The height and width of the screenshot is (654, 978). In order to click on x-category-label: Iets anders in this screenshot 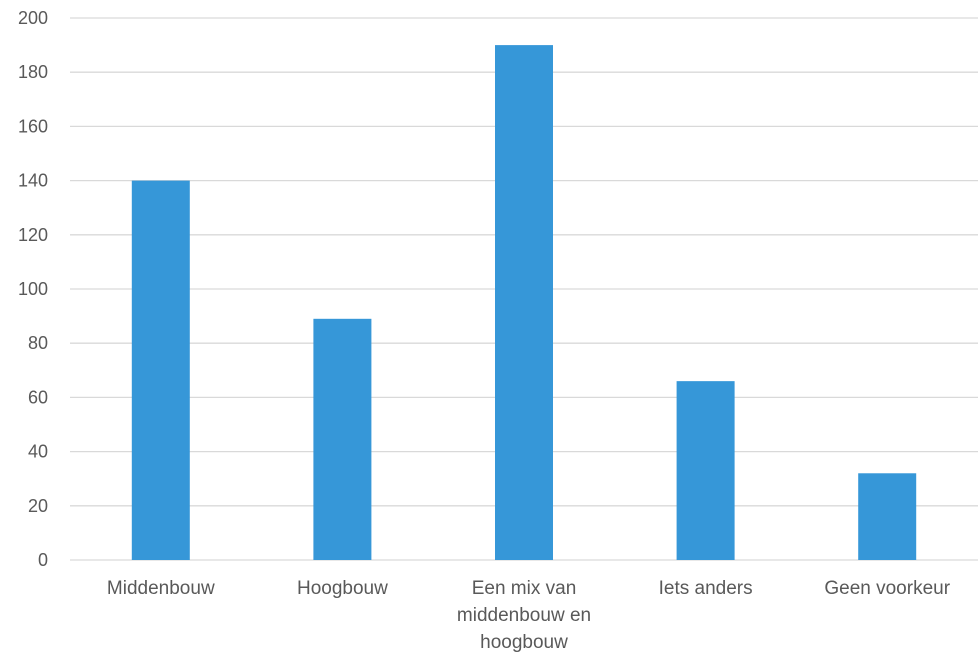, I will do `click(706, 588)`.